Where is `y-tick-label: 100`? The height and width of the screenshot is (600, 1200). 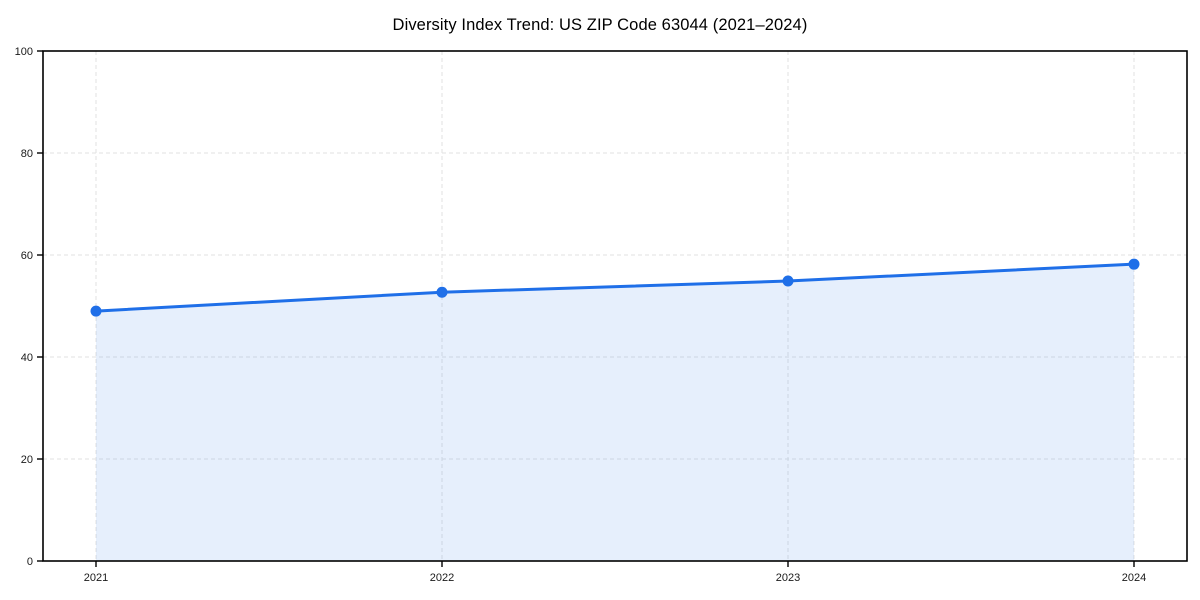 y-tick-label: 100 is located at coordinates (24, 52).